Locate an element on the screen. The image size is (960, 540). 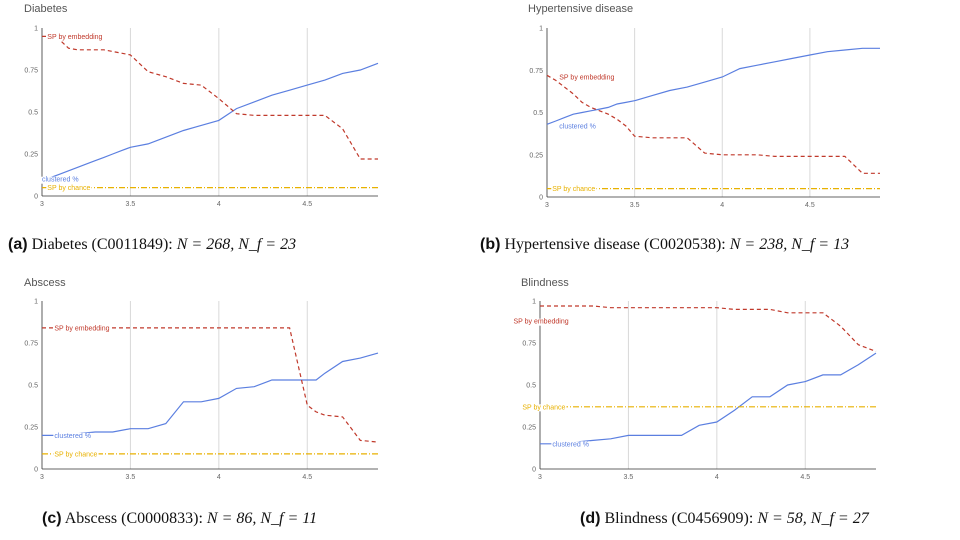
chart-title: Abscess is located at coordinates (45, 283).